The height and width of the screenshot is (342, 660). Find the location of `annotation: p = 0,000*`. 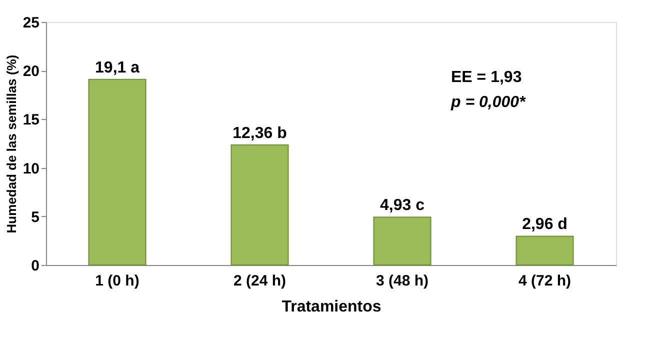

annotation: p = 0,000* is located at coordinates (488, 102).